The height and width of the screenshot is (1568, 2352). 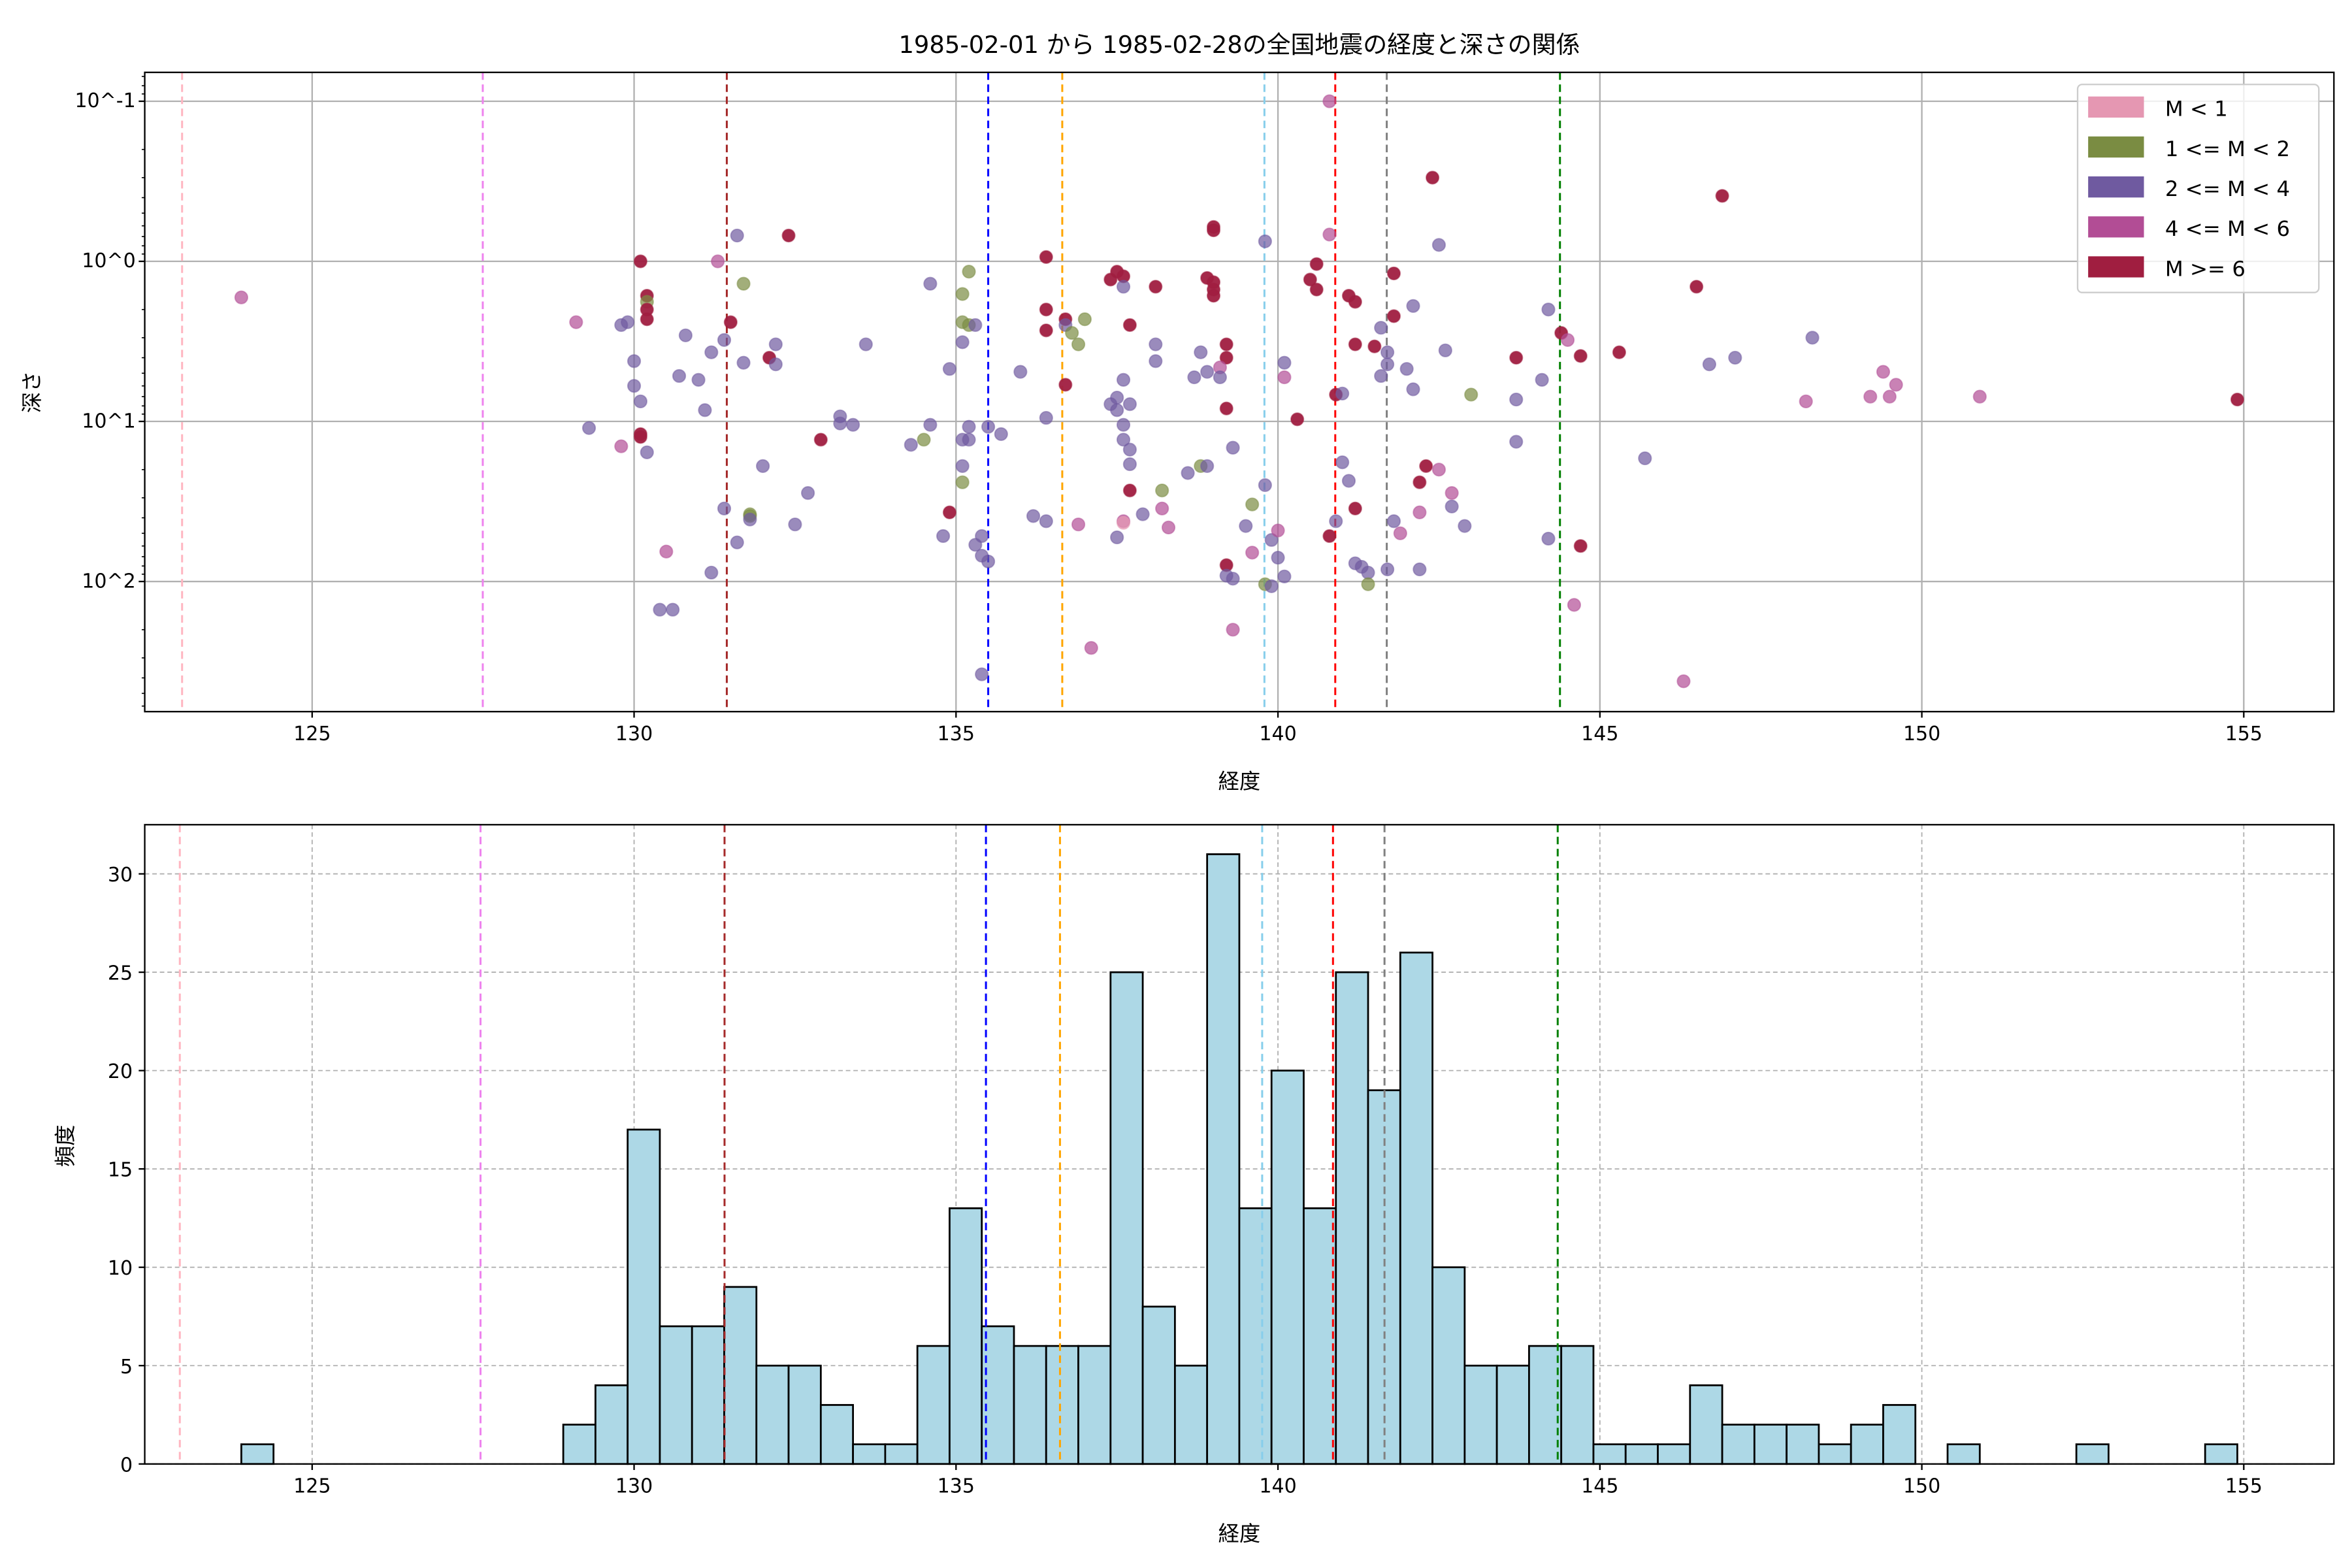 I want to click on scatter-x-tick-label: 135, so click(x=956, y=734).